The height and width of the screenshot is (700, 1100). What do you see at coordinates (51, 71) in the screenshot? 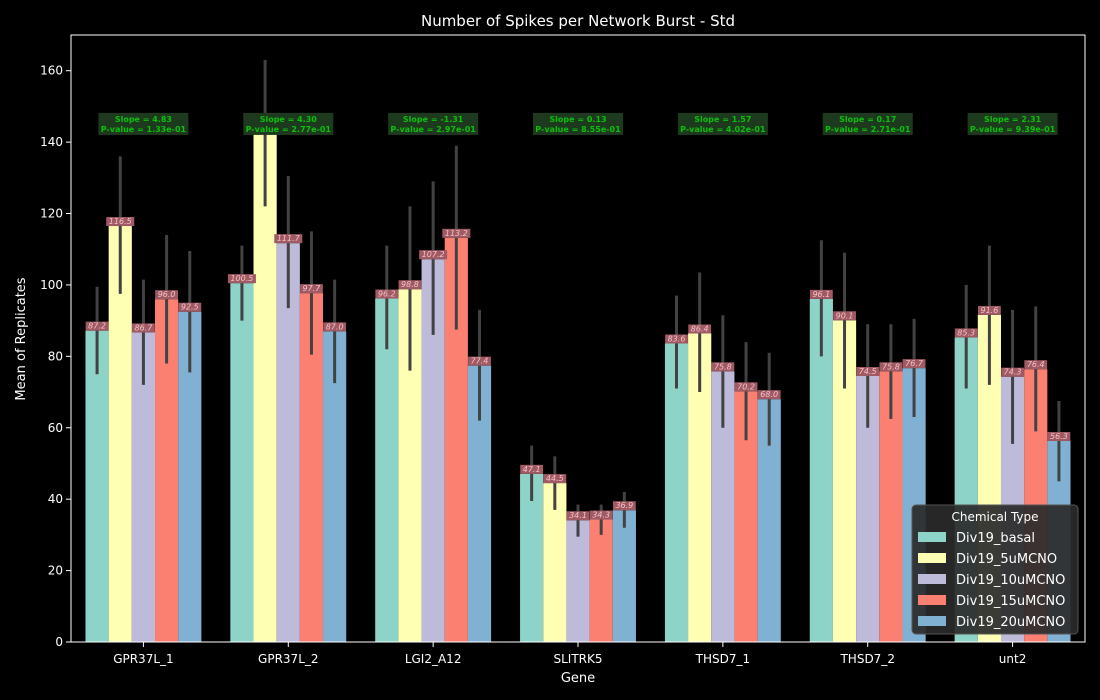
I see `y-tick-label: 160` at bounding box center [51, 71].